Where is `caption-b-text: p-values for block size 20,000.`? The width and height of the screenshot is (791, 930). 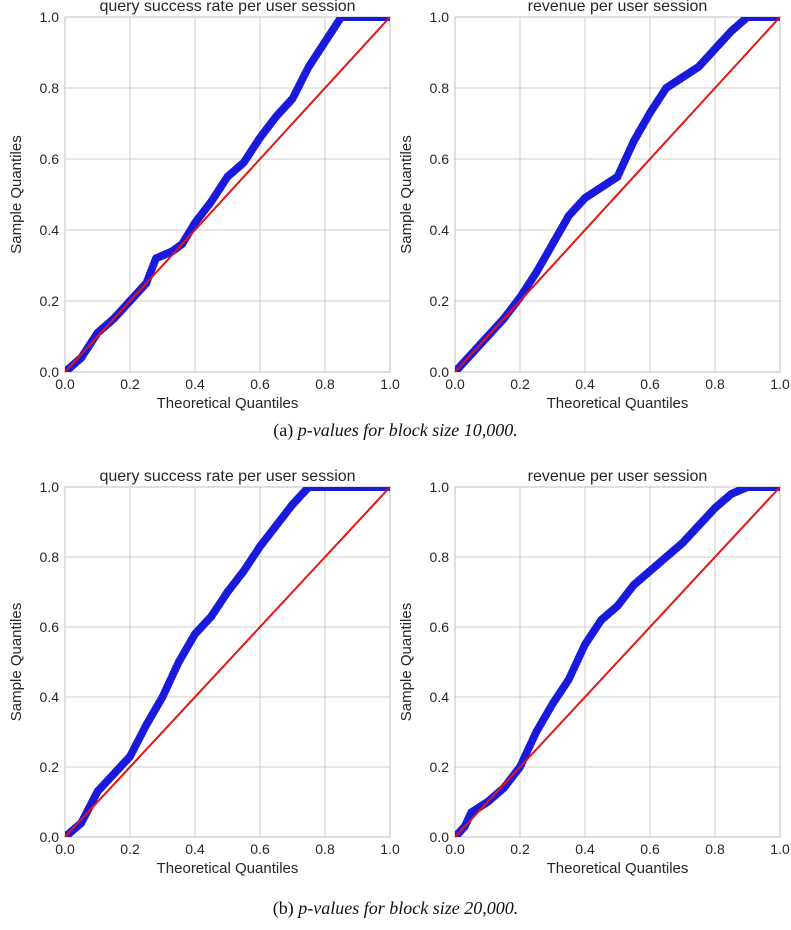
caption-b-text: p-values for block size 20,000. is located at coordinates (408, 908).